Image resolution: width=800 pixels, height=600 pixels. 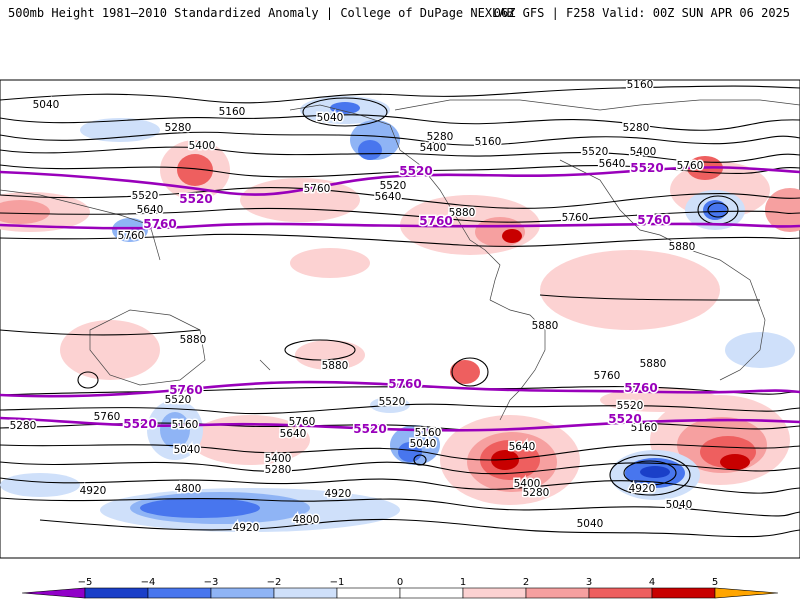 What do you see at coordinates (715, 582) in the screenshot?
I see `colorbar-tick-label: 5` at bounding box center [715, 582].